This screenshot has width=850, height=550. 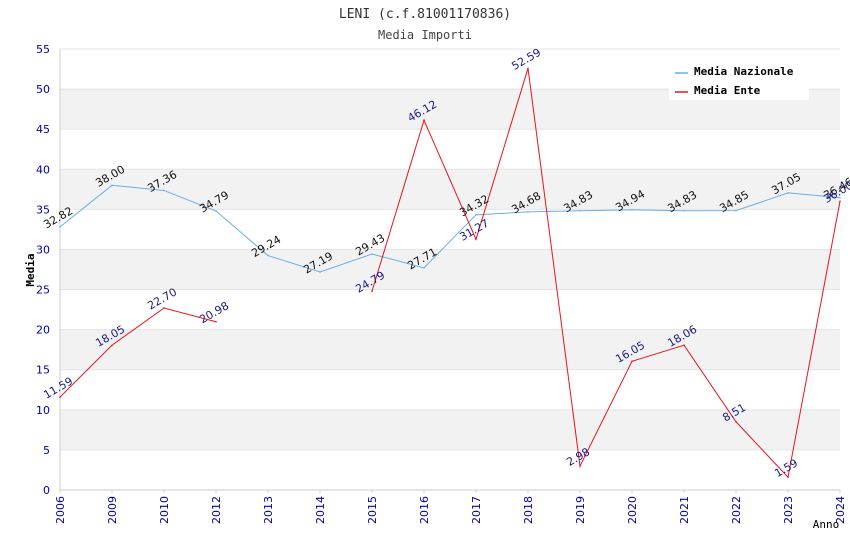 I want to click on y-tick-label: 25, so click(x=43, y=290).